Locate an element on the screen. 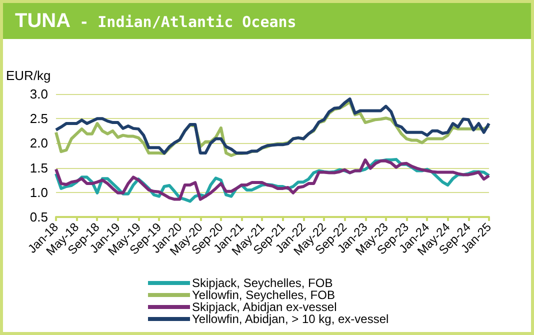 This screenshot has height=335, width=534. legend-label: Yellowfin, Abidjan, > 10 kg, ex-vessel is located at coordinates (290, 319).